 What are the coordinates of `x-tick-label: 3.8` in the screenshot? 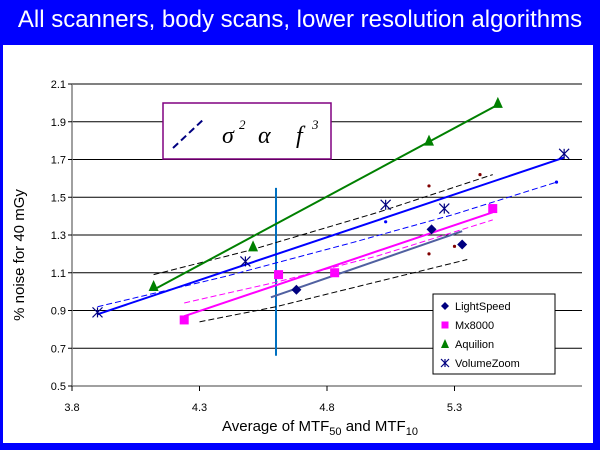 It's located at (71, 408).